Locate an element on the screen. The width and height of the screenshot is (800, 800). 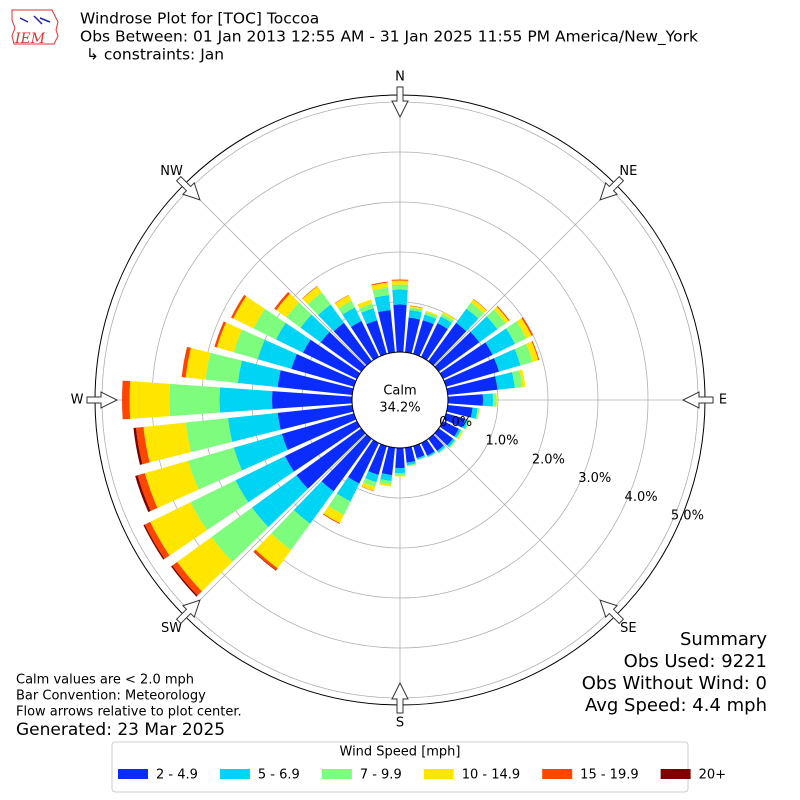
logo-lines is located at coordinates (35, 20).